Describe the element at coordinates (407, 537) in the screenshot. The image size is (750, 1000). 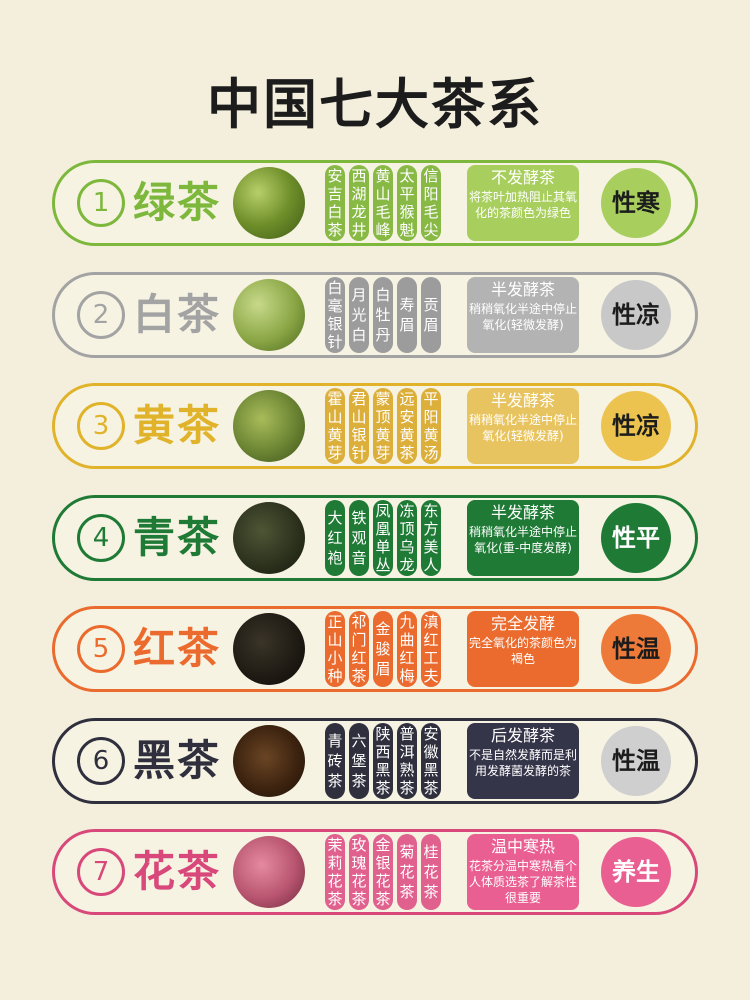
I see `tea-variety: 冻顶乌龙` at that location.